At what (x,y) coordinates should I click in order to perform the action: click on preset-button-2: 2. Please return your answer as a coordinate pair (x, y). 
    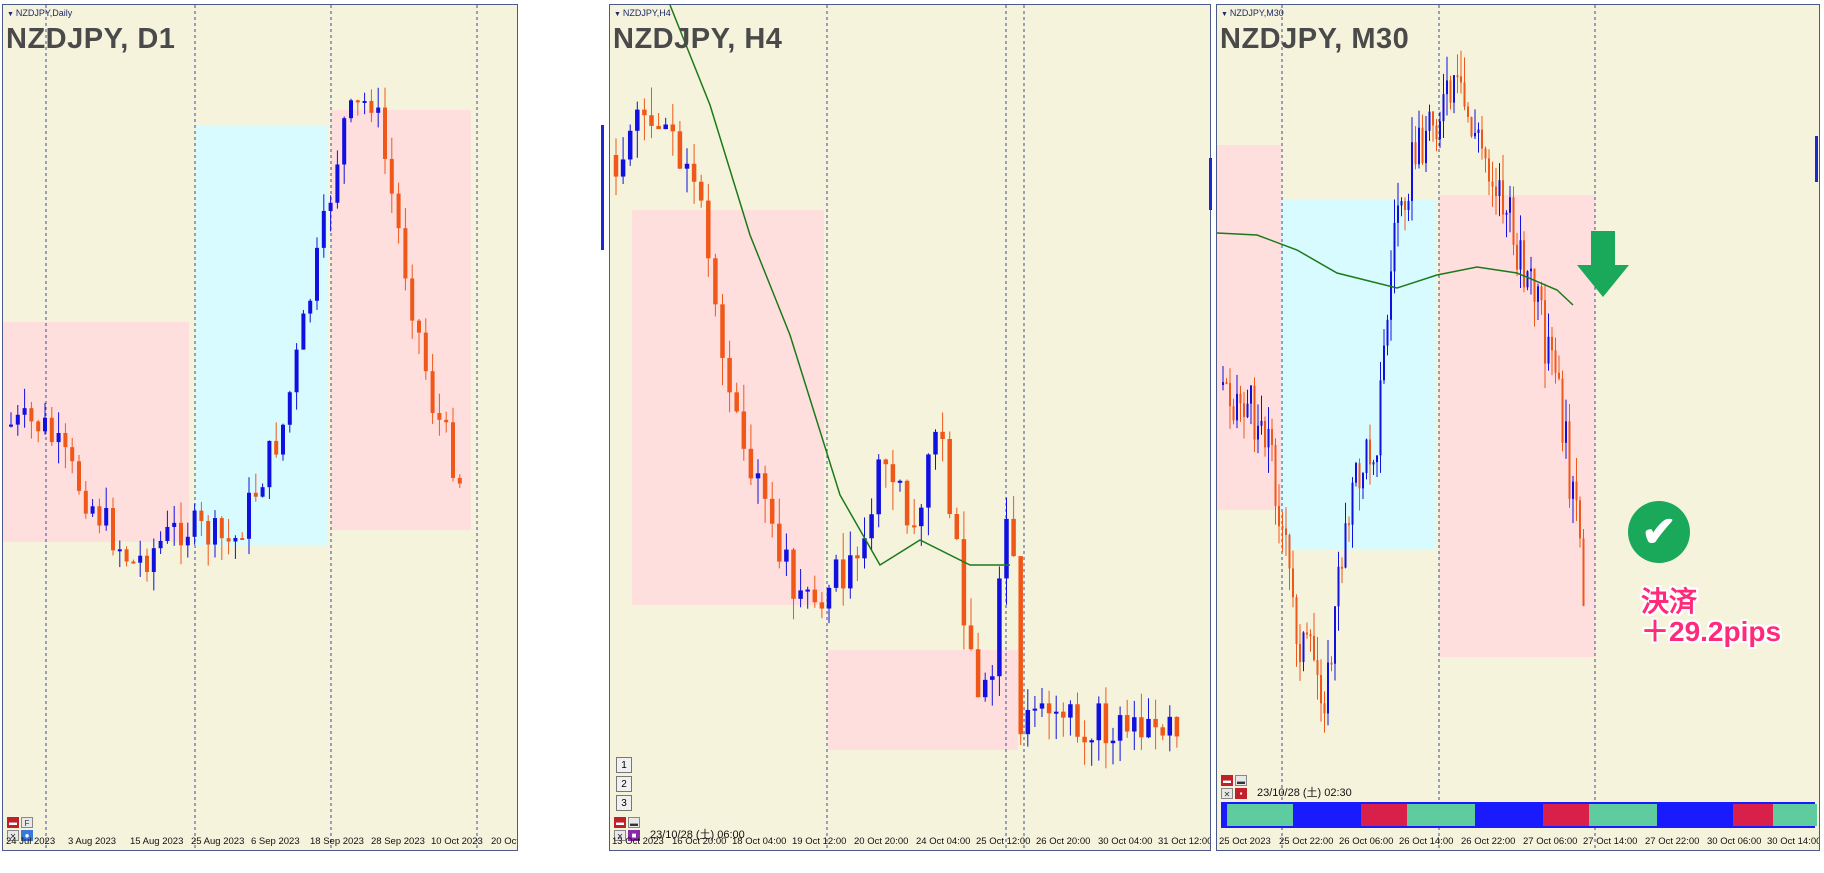
    Looking at the image, I should click on (624, 784).